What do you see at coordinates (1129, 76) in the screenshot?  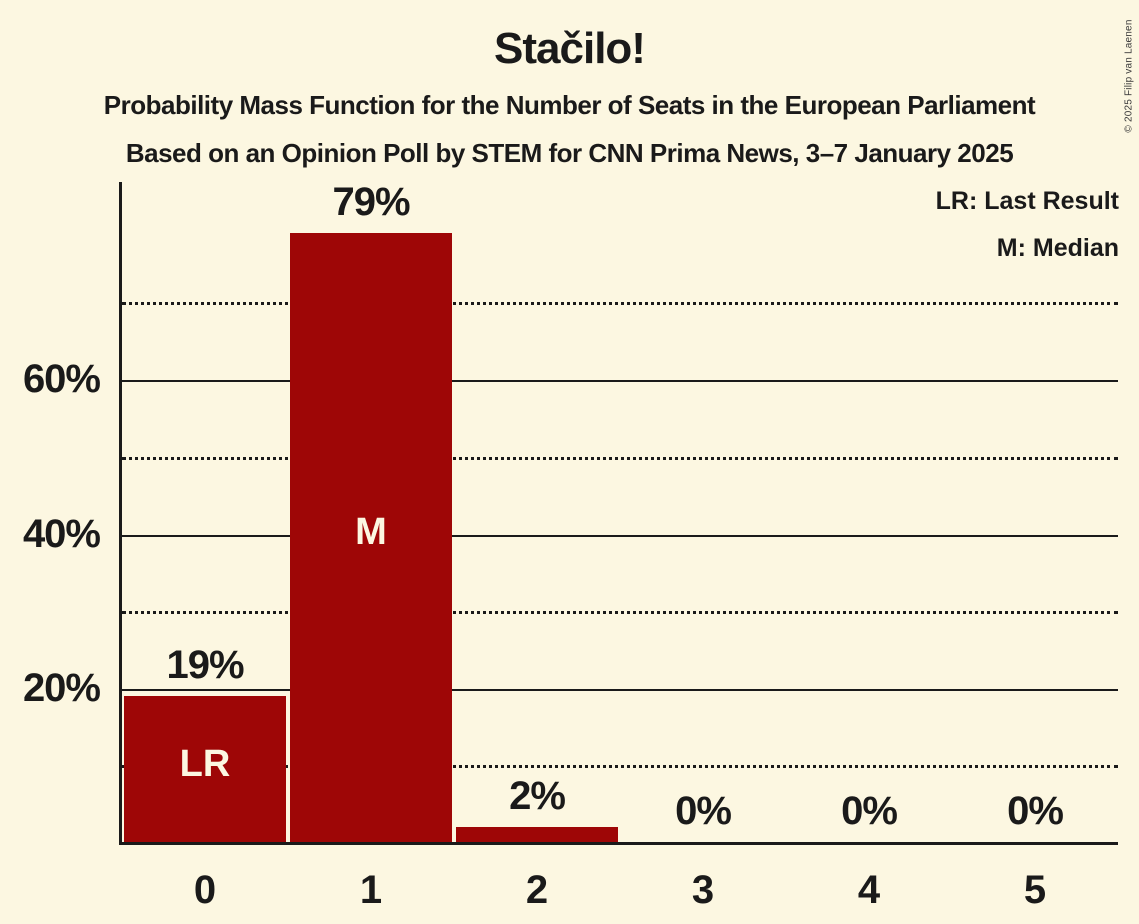 I see `copyright-notice: © 2025 Filip van Laenen` at bounding box center [1129, 76].